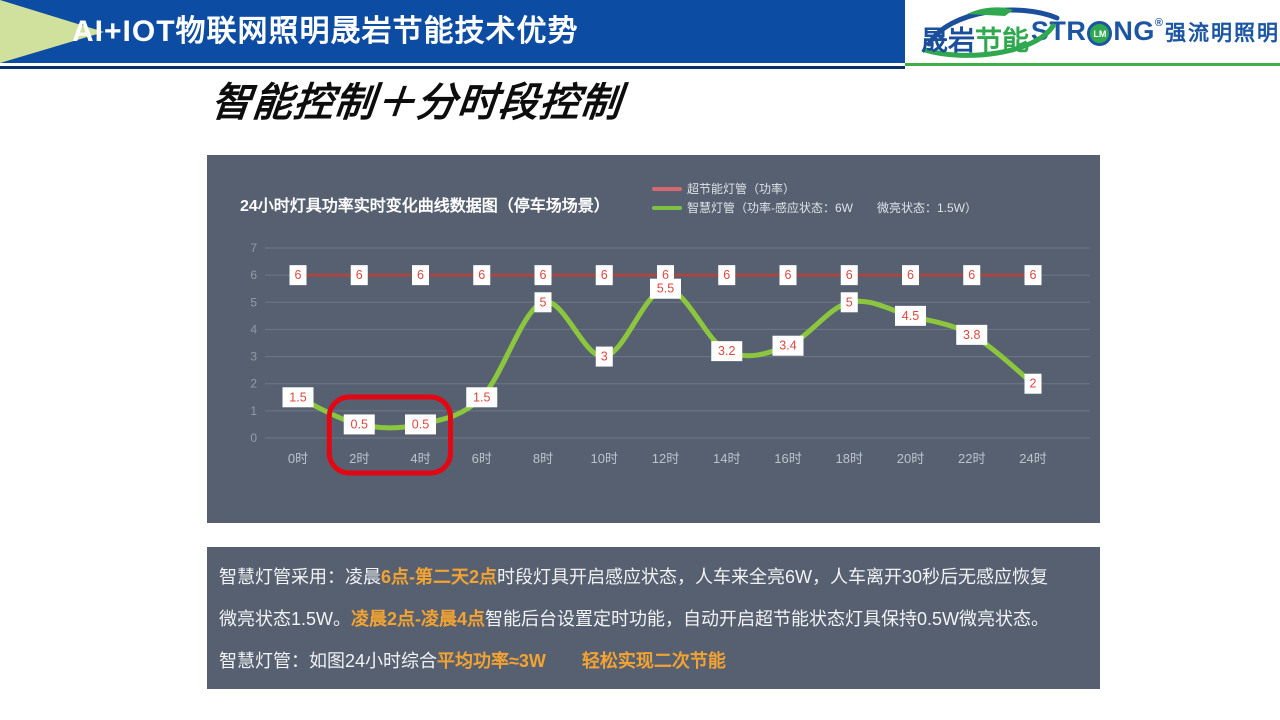 Image resolution: width=1280 pixels, height=720 pixels. What do you see at coordinates (665, 289) in the screenshot?
I see `svg-text: 5.5` at bounding box center [665, 289].